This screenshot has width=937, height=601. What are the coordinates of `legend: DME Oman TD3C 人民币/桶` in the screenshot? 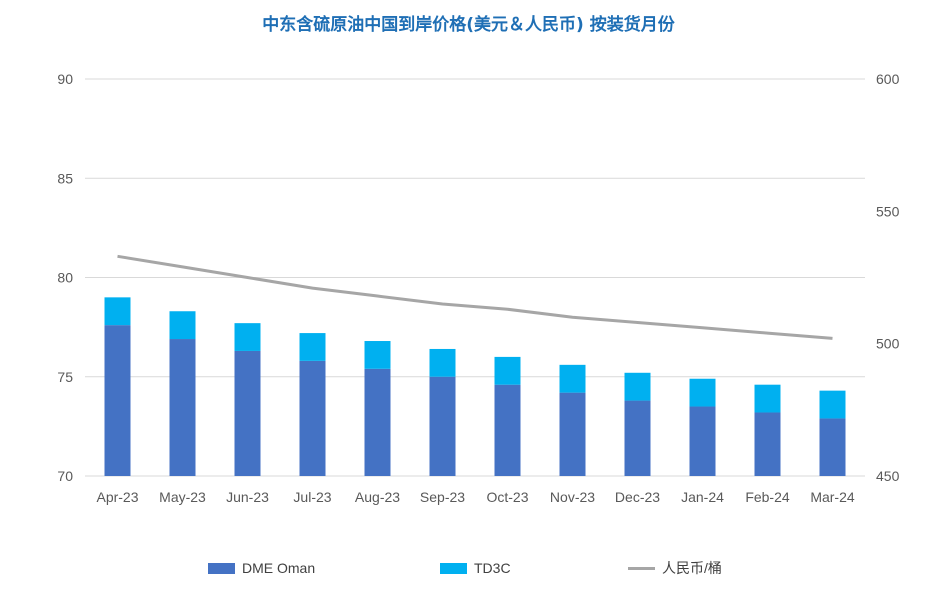 It's located at (468, 568).